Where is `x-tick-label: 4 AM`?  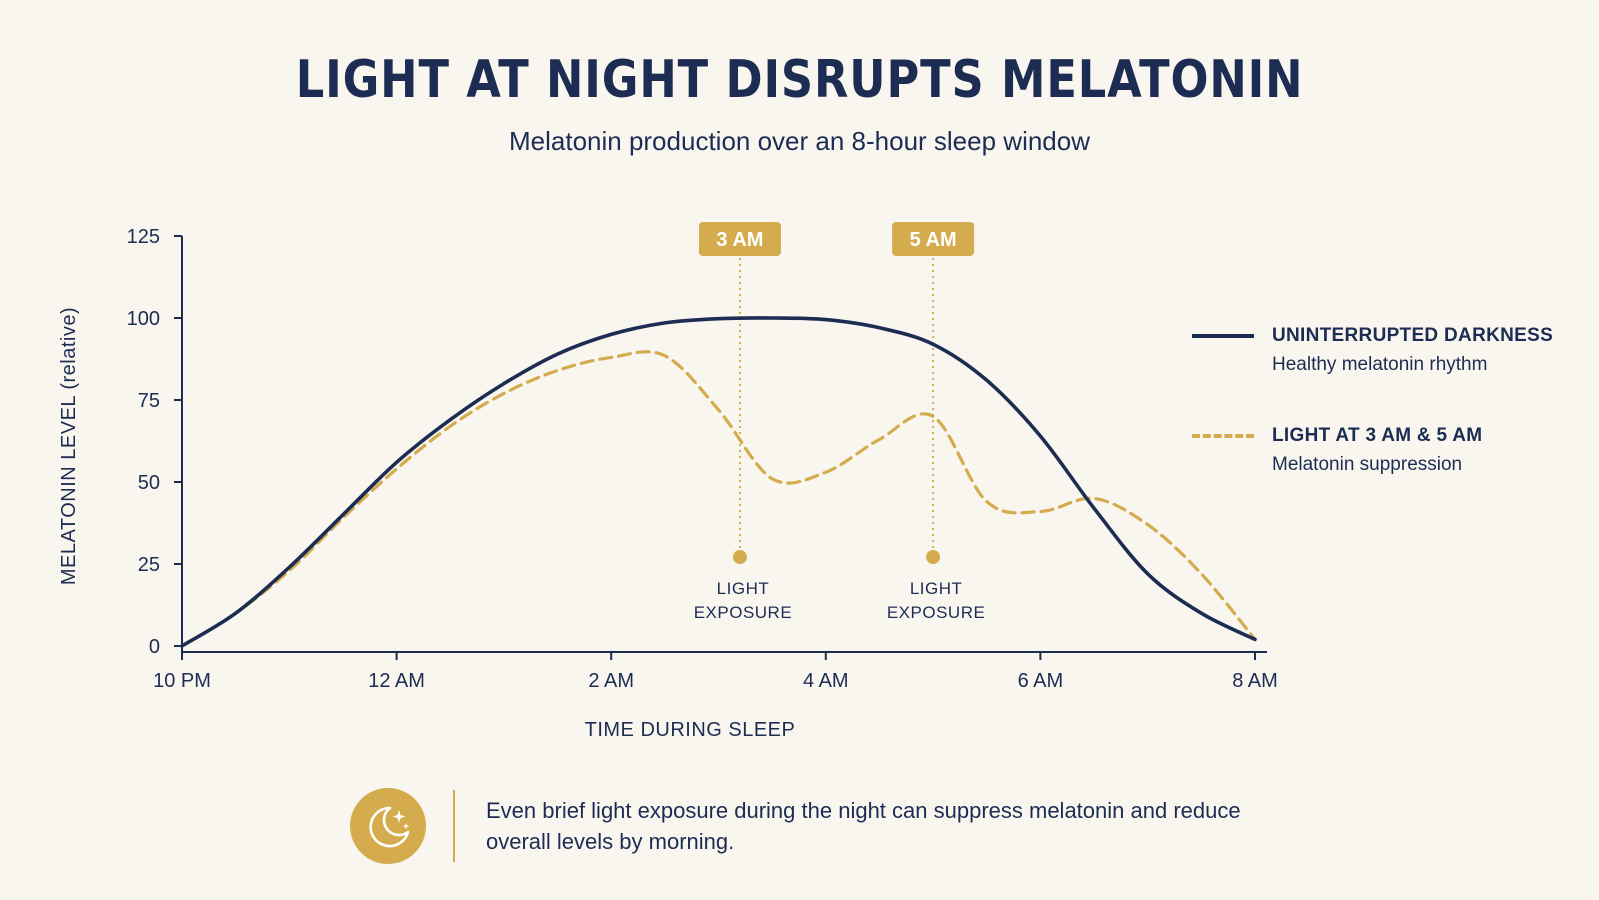
x-tick-label: 4 AM is located at coordinates (826, 681).